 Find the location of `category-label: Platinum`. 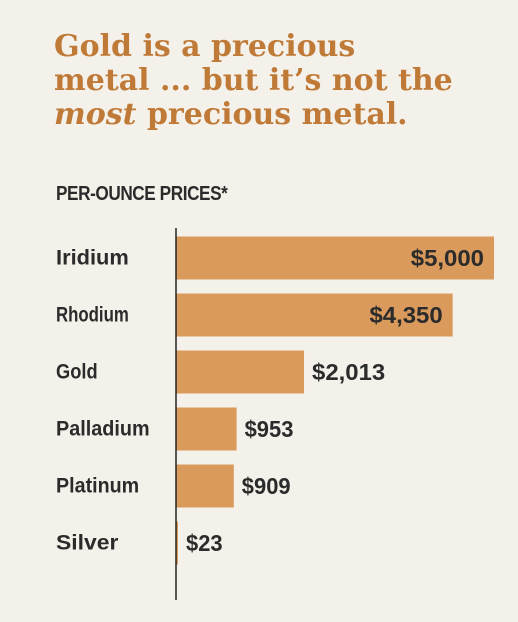

category-label: Platinum is located at coordinates (97, 486).